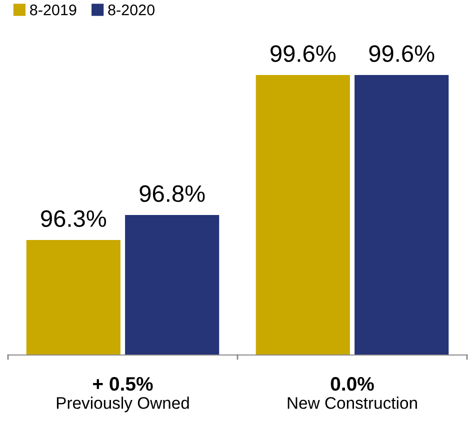 The height and width of the screenshot is (423, 470). Describe the element at coordinates (73, 218) in the screenshot. I see `data-label: 96.3%` at that location.